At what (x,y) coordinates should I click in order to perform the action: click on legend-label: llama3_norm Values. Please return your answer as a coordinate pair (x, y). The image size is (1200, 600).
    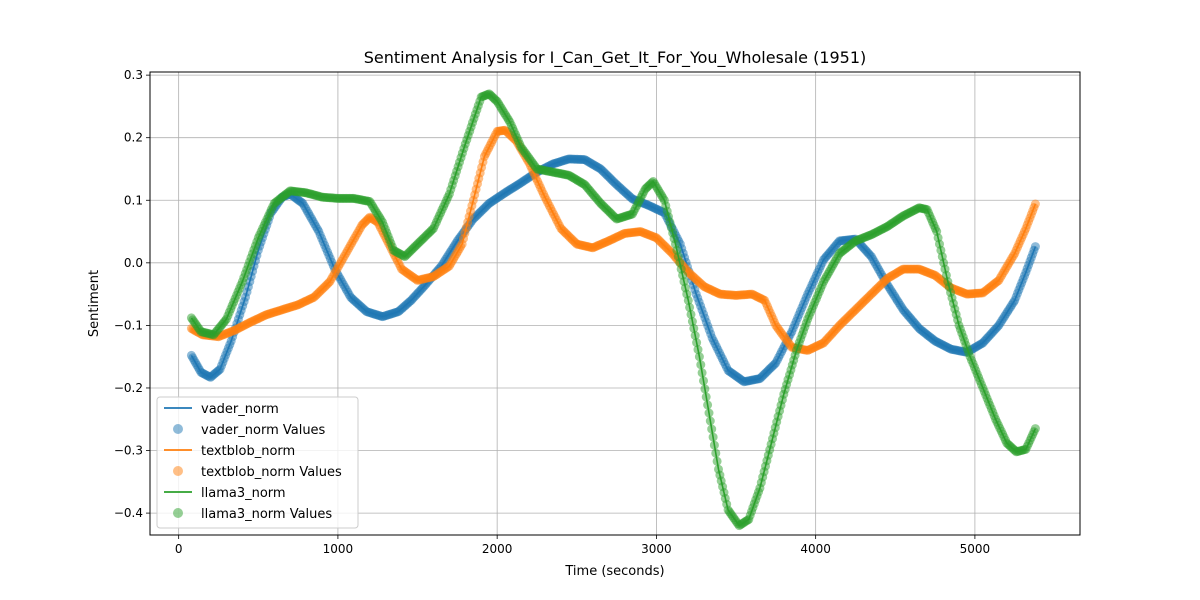
    Looking at the image, I should click on (266, 514).